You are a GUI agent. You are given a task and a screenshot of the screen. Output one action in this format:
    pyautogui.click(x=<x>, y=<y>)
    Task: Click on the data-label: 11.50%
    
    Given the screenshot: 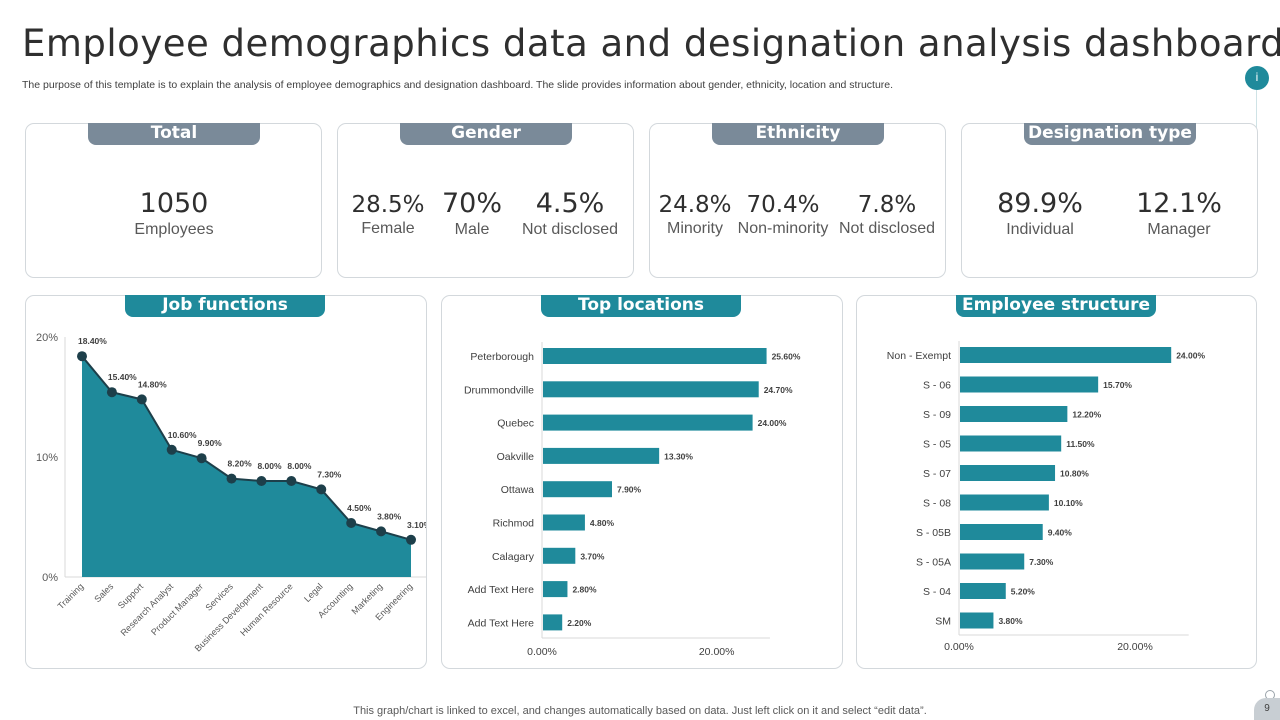 What is the action you would take?
    pyautogui.click(x=1080, y=444)
    